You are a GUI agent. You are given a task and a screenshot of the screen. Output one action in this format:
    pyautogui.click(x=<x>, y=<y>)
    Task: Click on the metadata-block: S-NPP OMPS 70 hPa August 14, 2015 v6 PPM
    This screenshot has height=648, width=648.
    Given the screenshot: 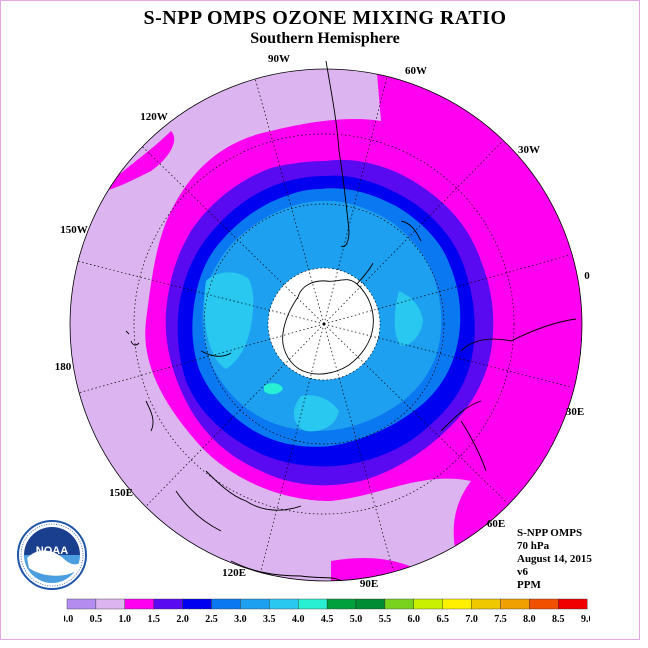 What is the action you would take?
    pyautogui.click(x=554, y=559)
    